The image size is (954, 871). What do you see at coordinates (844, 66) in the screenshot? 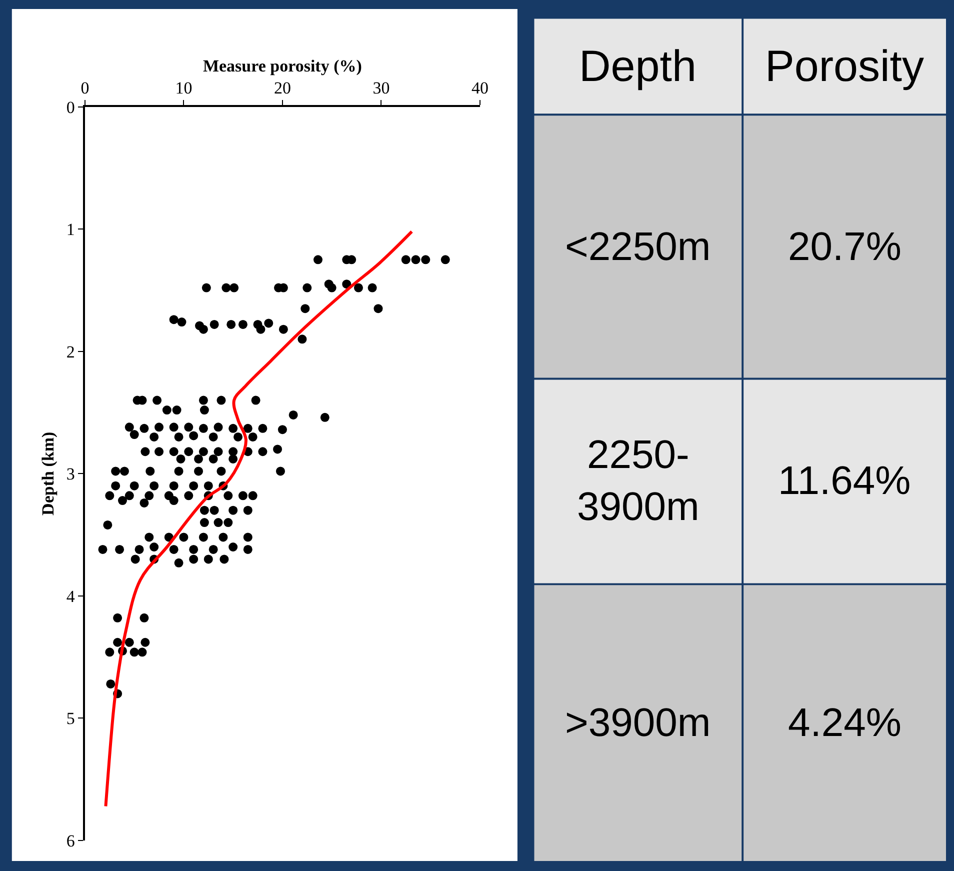
I see `text: Porosity` at bounding box center [844, 66].